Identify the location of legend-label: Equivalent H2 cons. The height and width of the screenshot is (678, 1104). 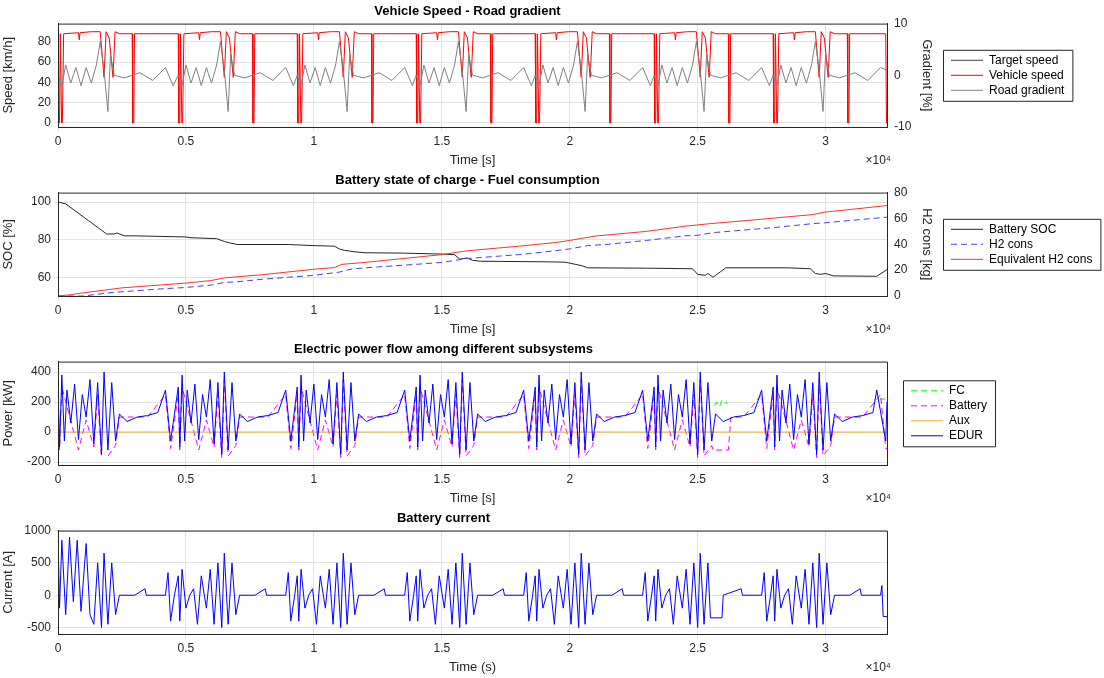
(1041, 258).